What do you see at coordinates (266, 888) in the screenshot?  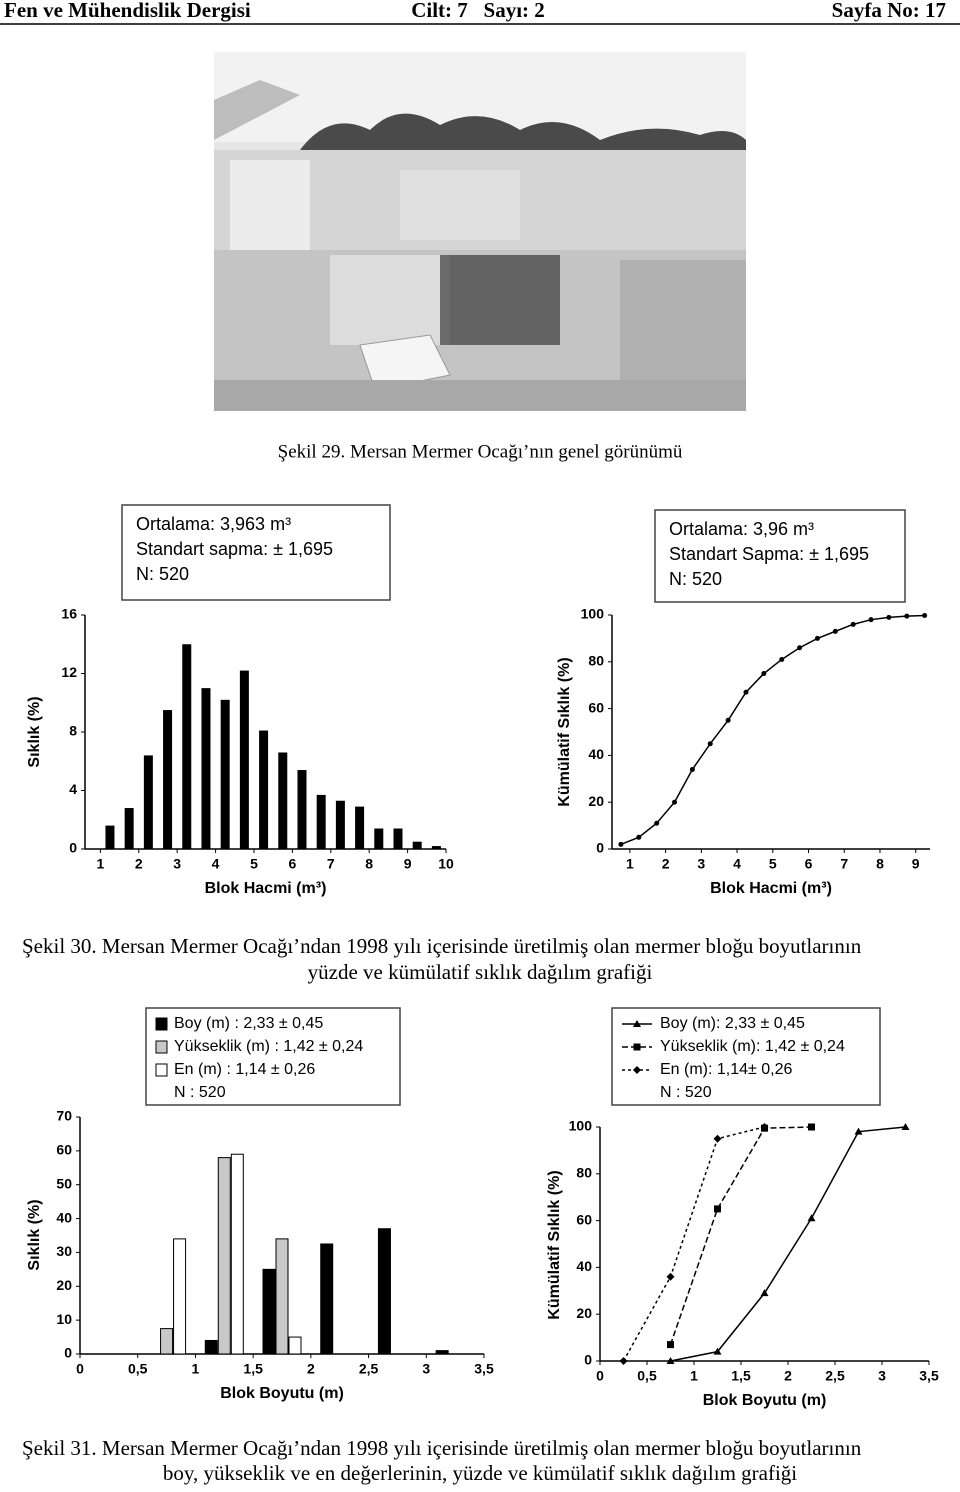 I see `x-axis-label: Blok Hacmi (m³)` at bounding box center [266, 888].